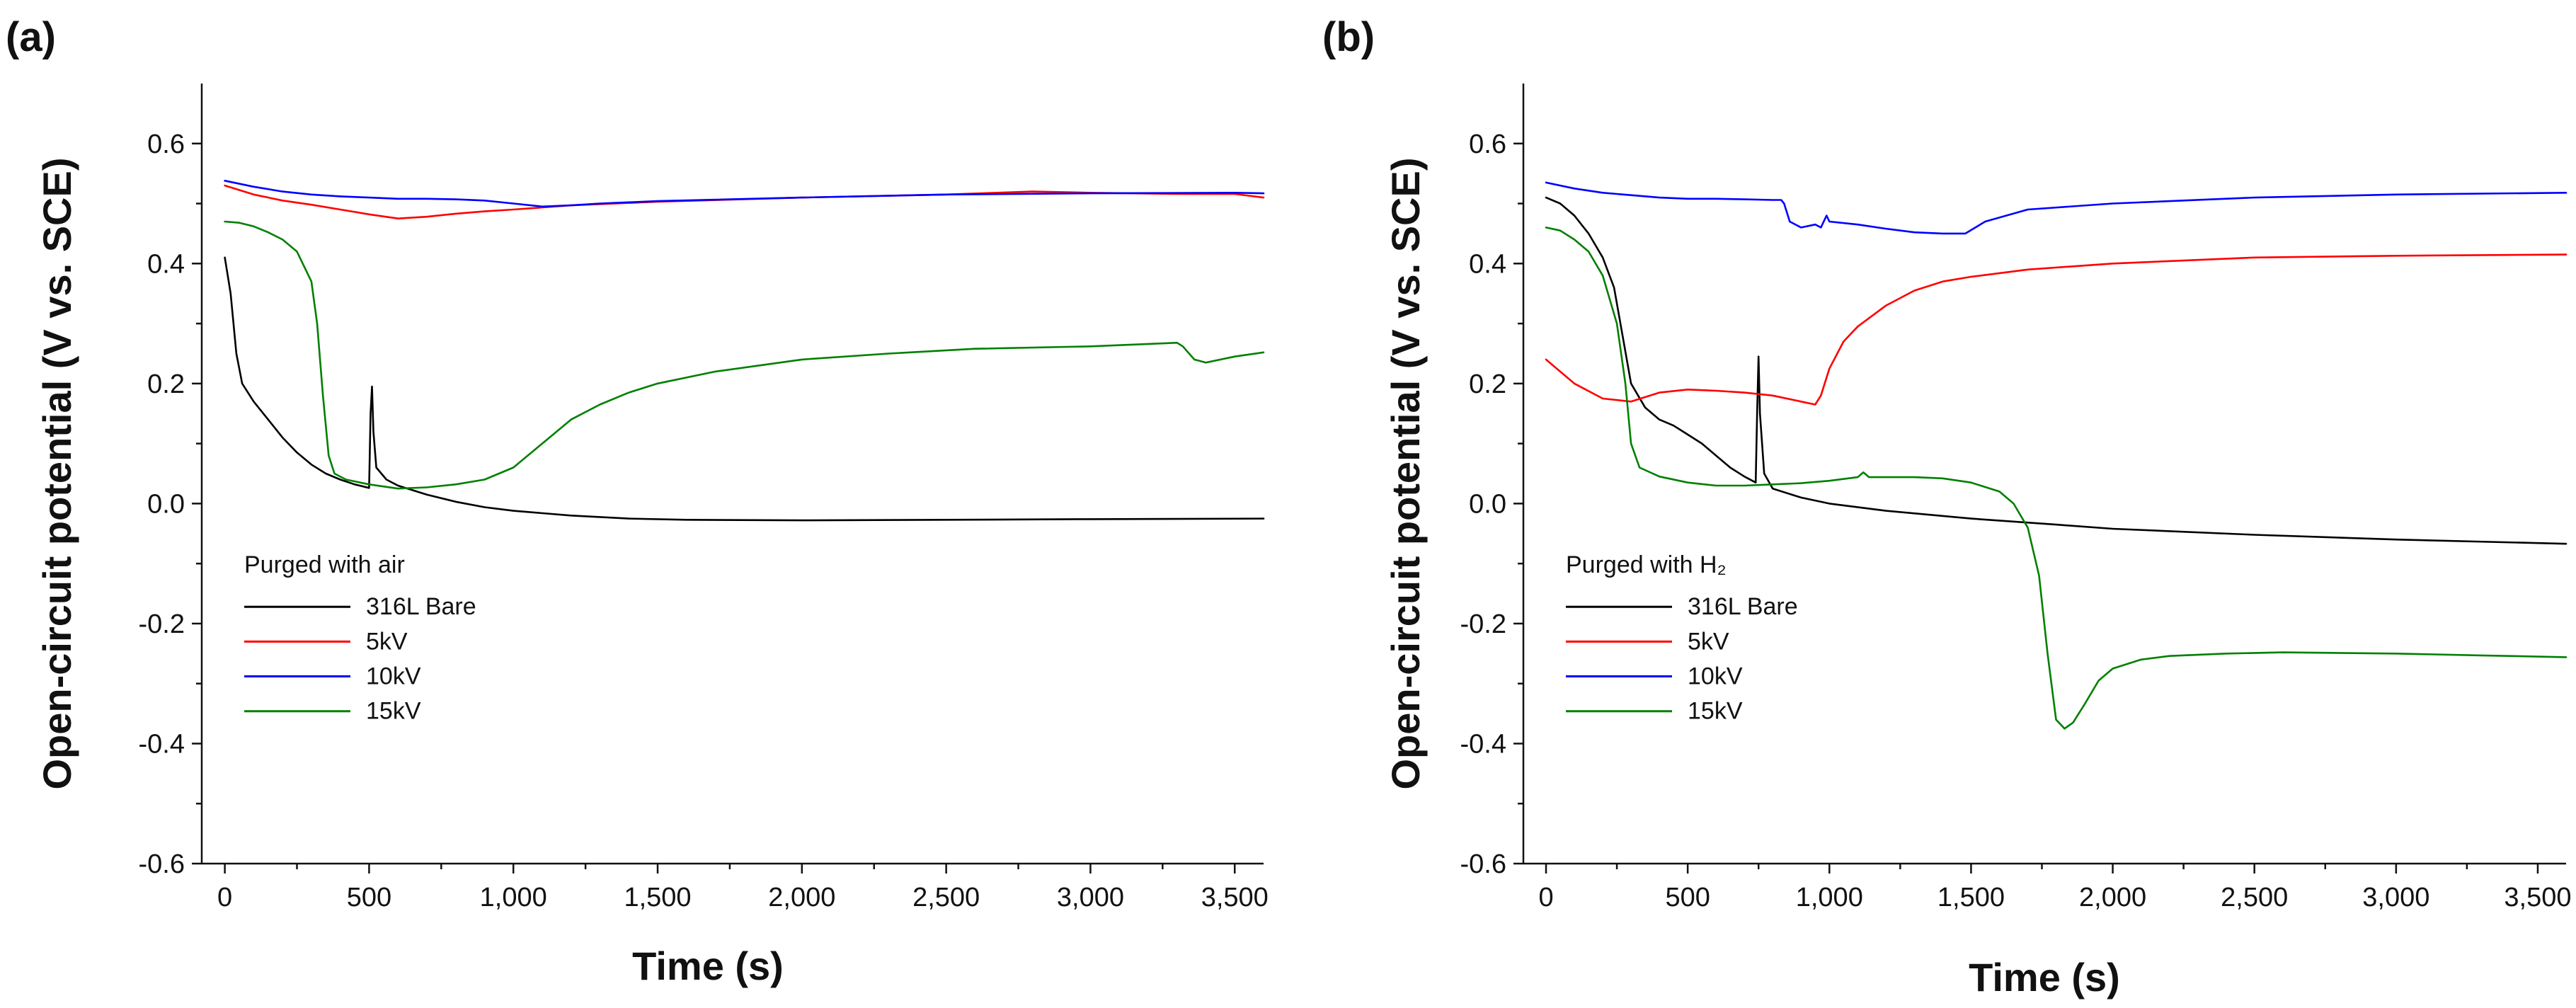 The width and height of the screenshot is (2576, 1008). What do you see at coordinates (1348, 37) in the screenshot?
I see `panel-label: (b)` at bounding box center [1348, 37].